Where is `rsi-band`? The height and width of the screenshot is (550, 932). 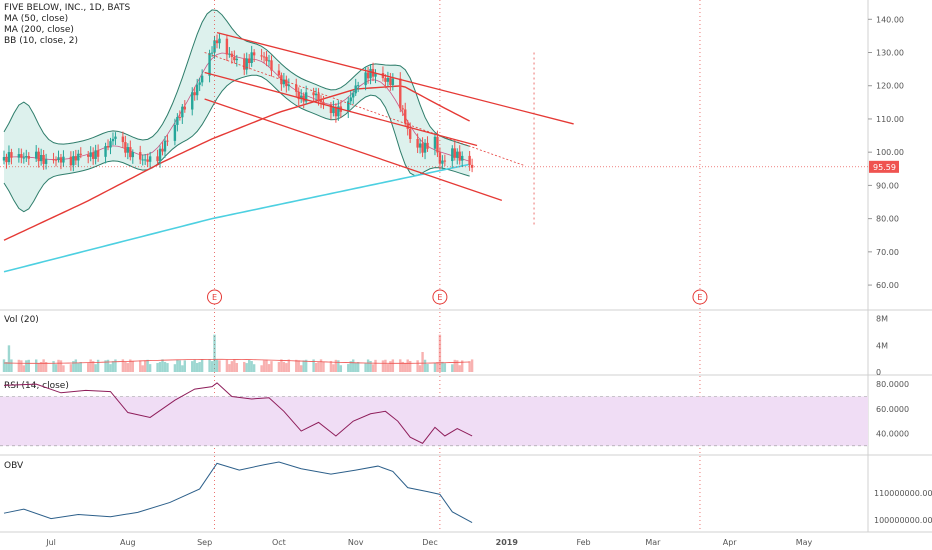 rsi-band is located at coordinates (434, 421).